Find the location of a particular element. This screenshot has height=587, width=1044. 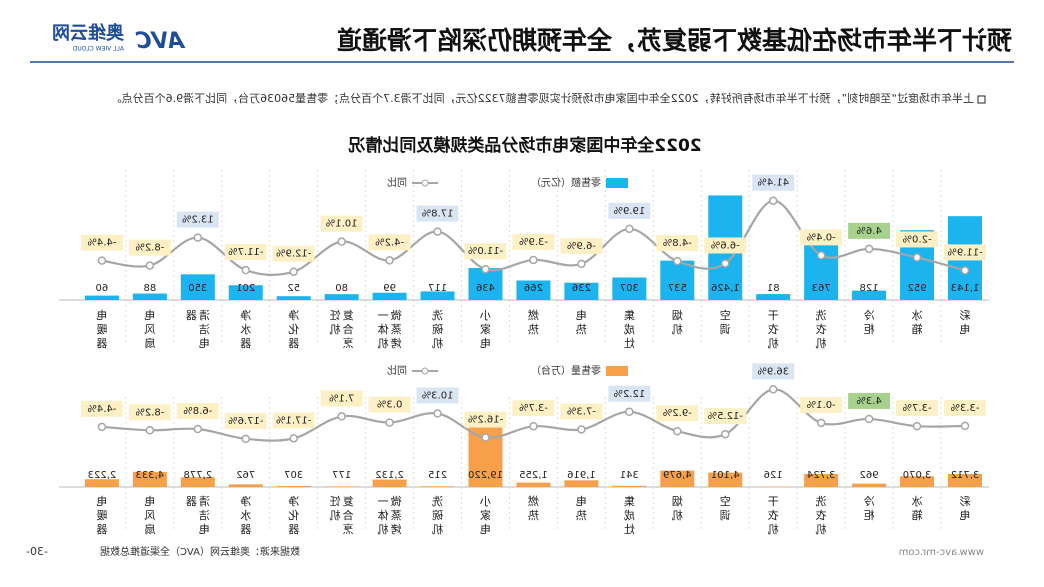

bar-label: 307 is located at coordinates (293, 475).